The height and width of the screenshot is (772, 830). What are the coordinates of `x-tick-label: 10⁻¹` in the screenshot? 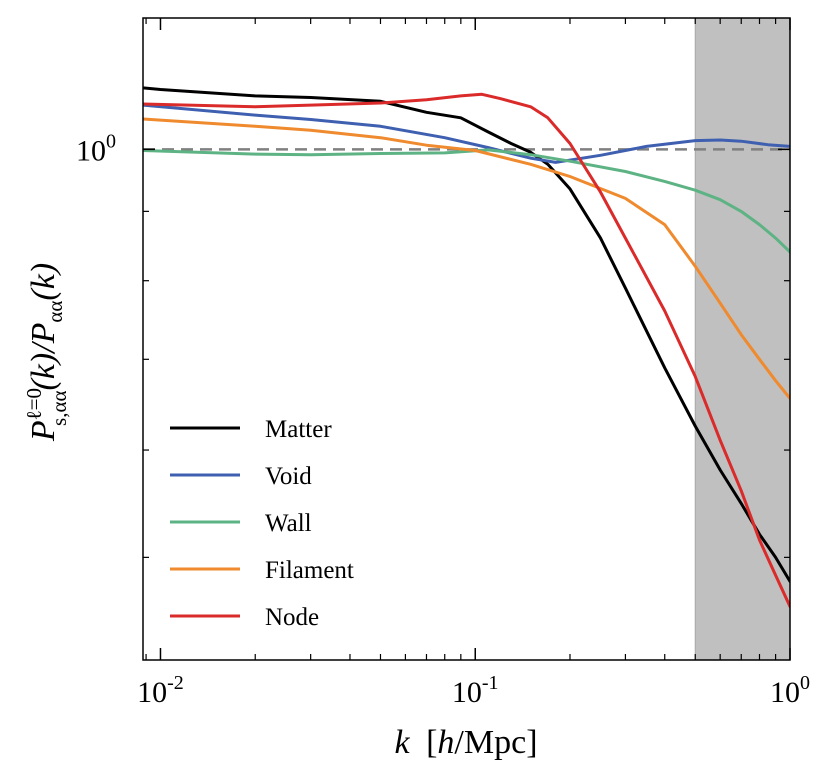 It's located at (475, 690).